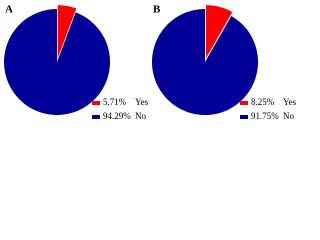  Describe the element at coordinates (117, 116) in the screenshot. I see `legend-value: 94.29%` at that location.